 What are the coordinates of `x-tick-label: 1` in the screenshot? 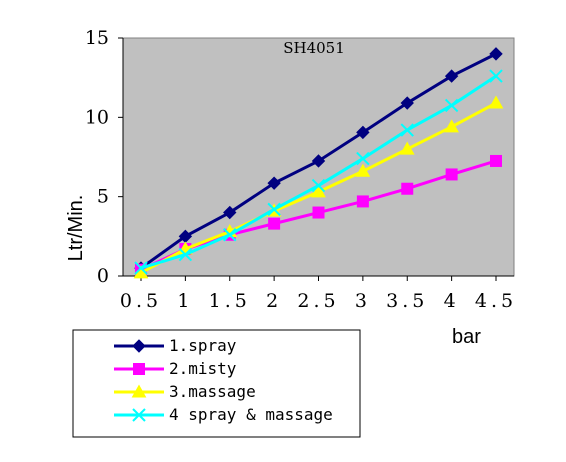 It's located at (185, 301).